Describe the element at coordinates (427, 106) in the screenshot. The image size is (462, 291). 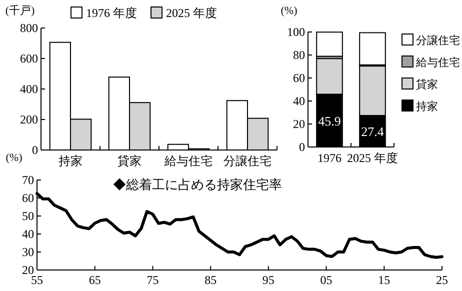
I see `legend-label: 持家` at that location.